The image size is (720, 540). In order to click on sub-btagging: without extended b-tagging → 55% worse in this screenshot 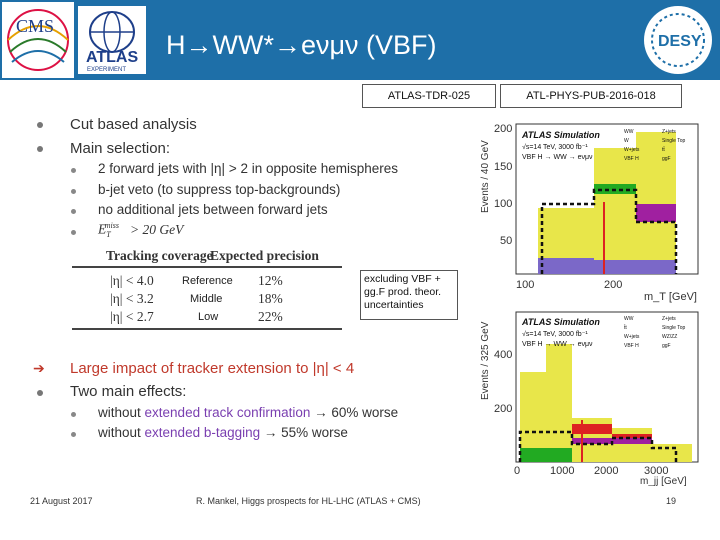, I will do `click(223, 432)`.